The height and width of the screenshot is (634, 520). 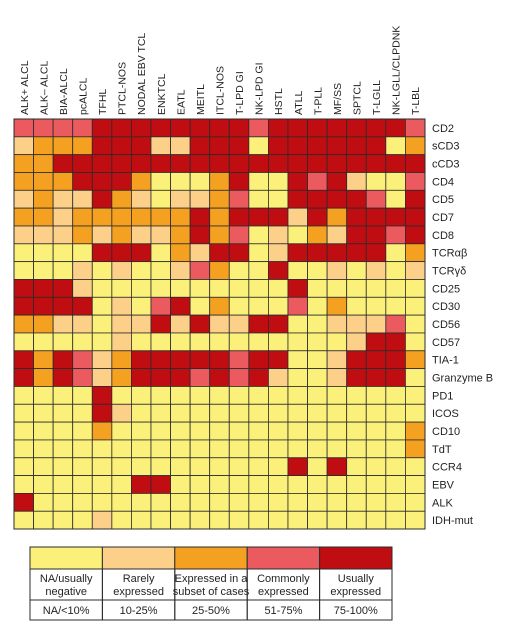 What do you see at coordinates (446, 289) in the screenshot?
I see `row-label: CD25` at bounding box center [446, 289].